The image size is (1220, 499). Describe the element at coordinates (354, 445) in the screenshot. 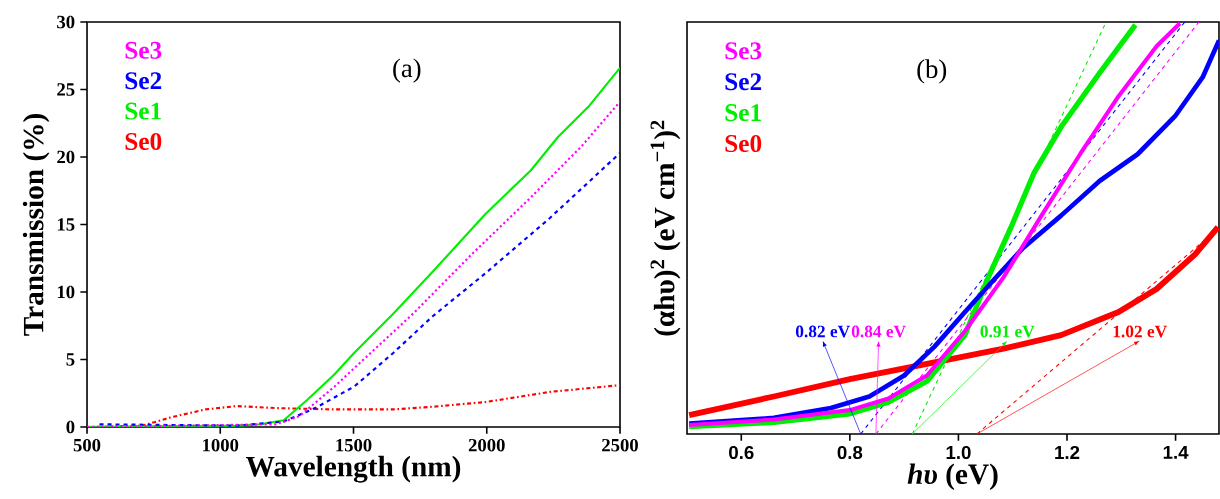

I see `x-tick-label: 1500` at that location.